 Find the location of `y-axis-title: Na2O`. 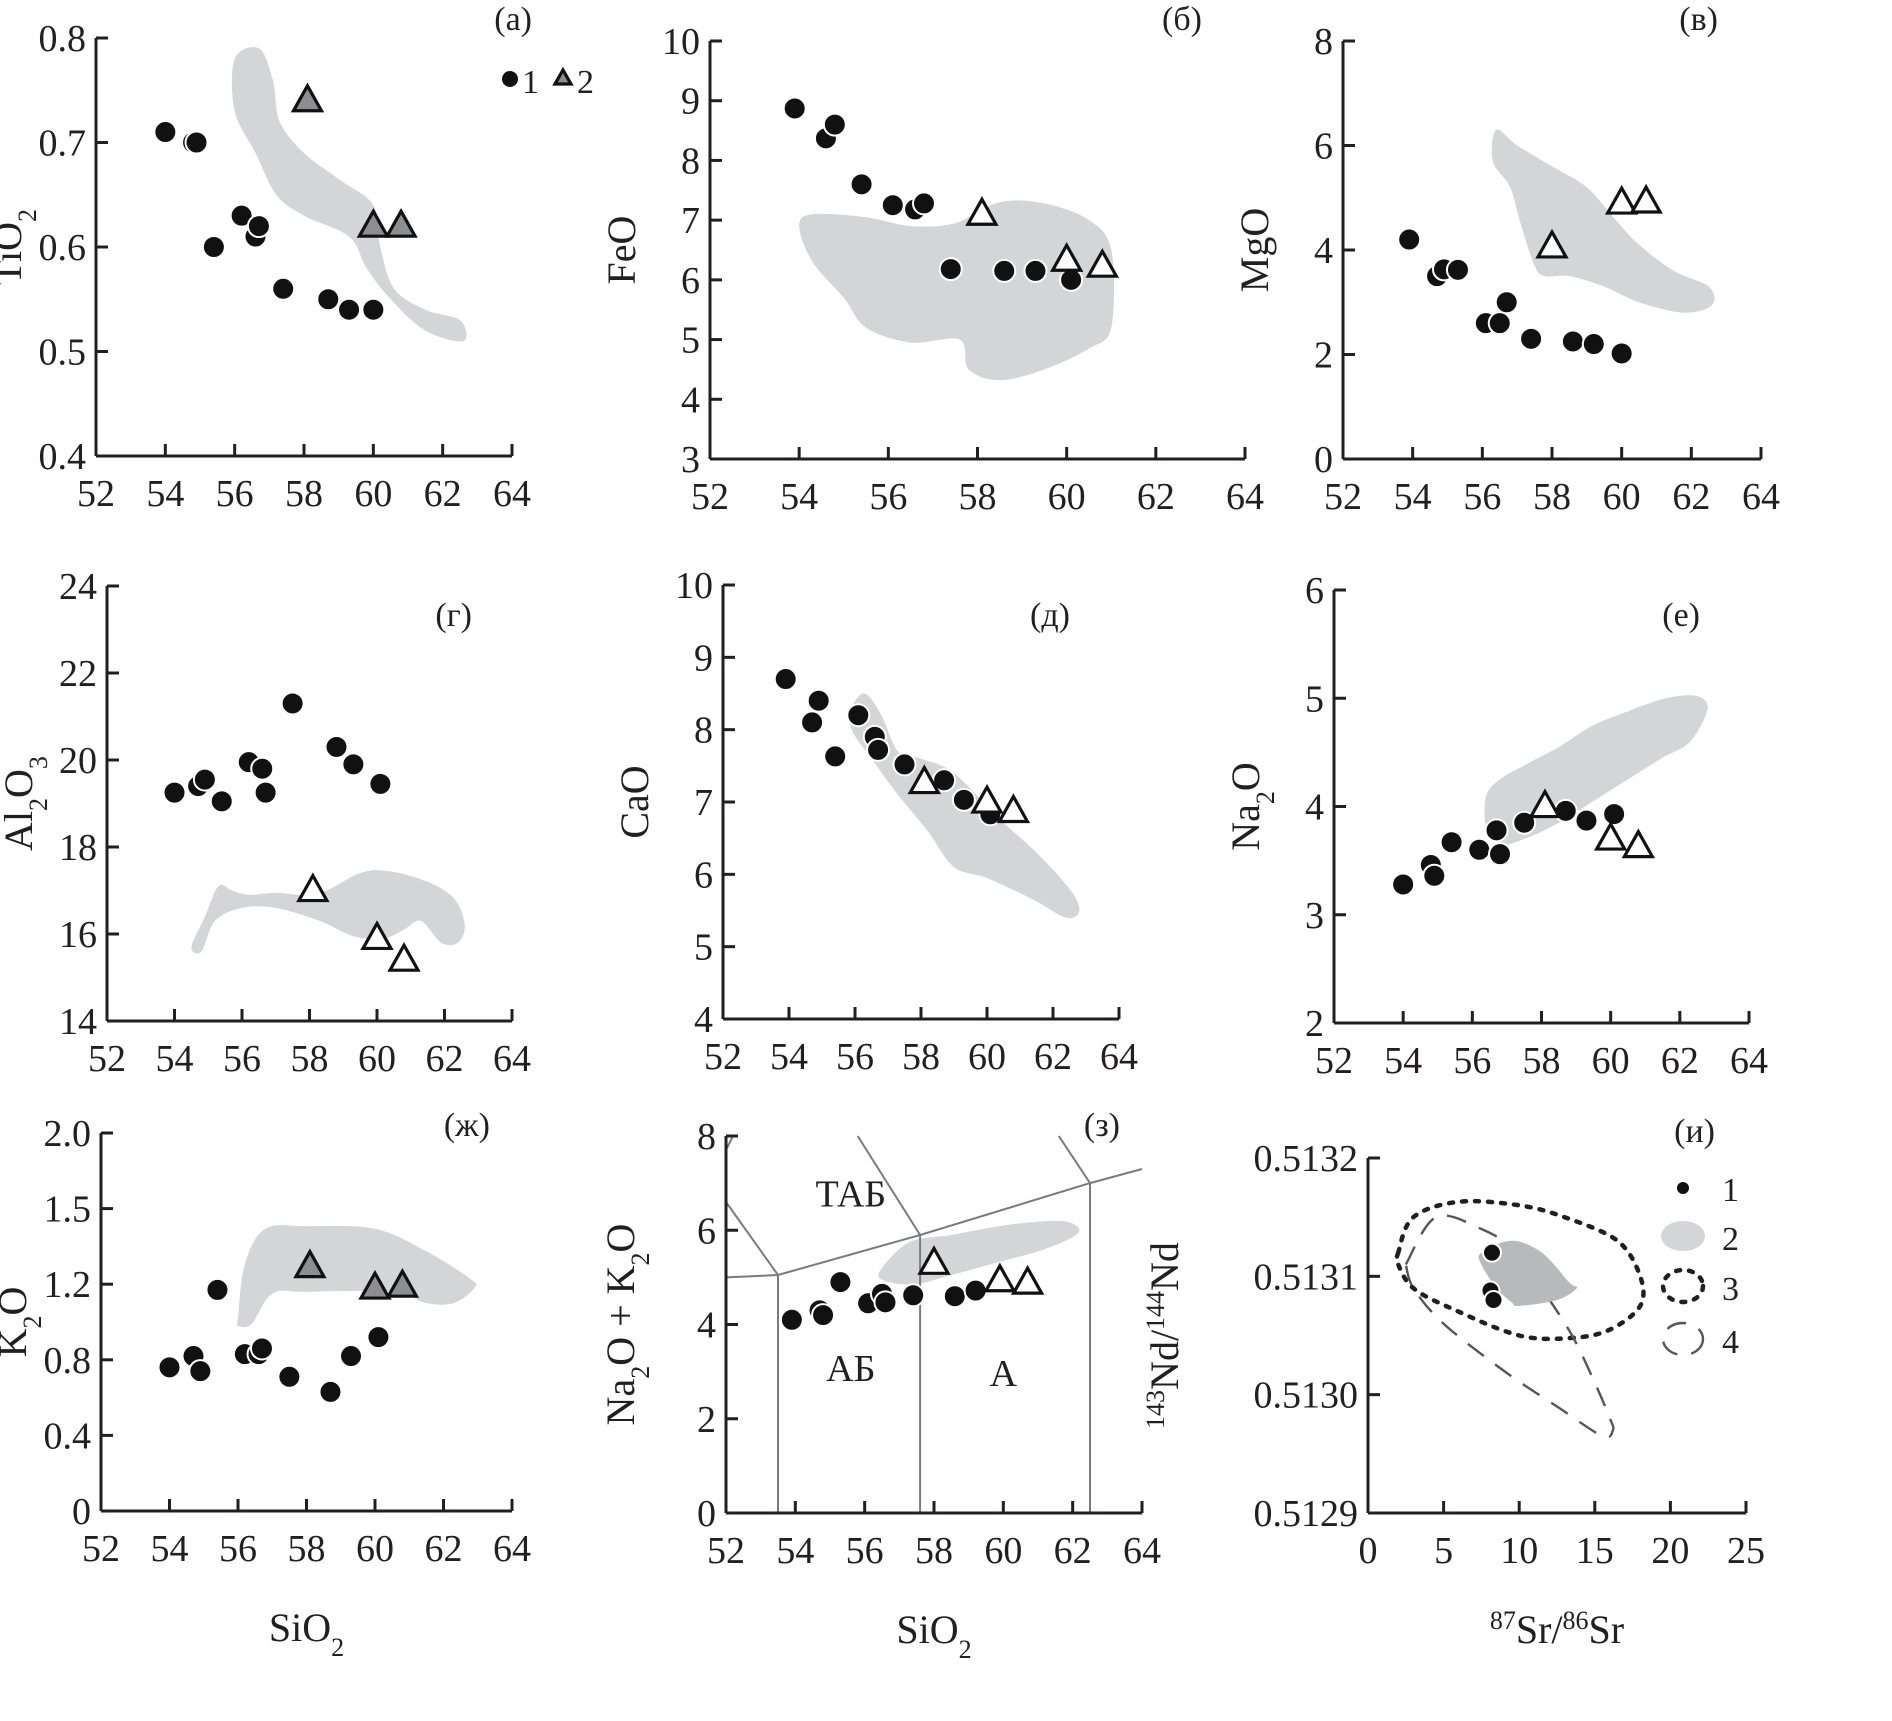

y-axis-title: Na2O is located at coordinates (1251, 806).